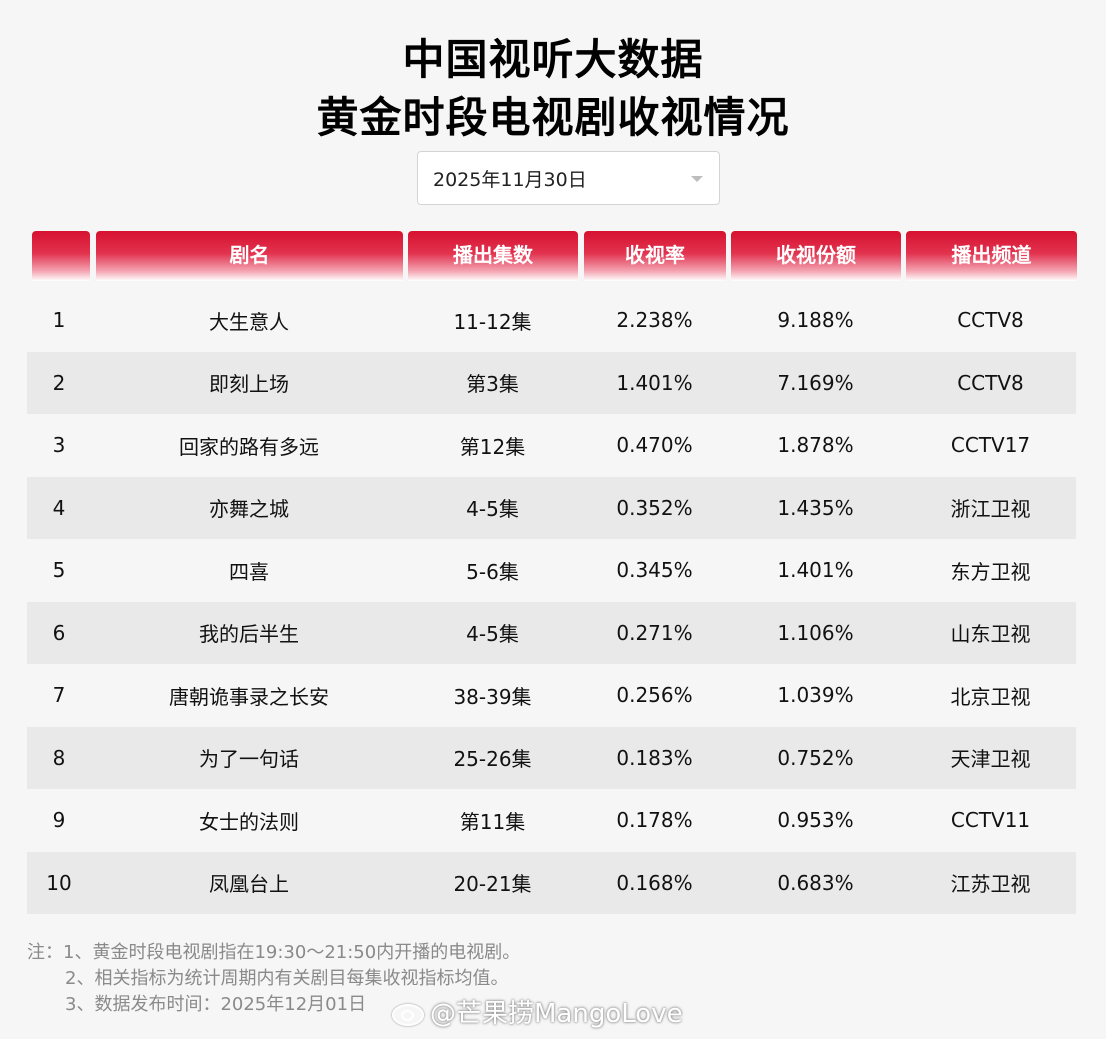  What do you see at coordinates (492, 759) in the screenshot?
I see `cell-episodes: 25-26集` at bounding box center [492, 759].